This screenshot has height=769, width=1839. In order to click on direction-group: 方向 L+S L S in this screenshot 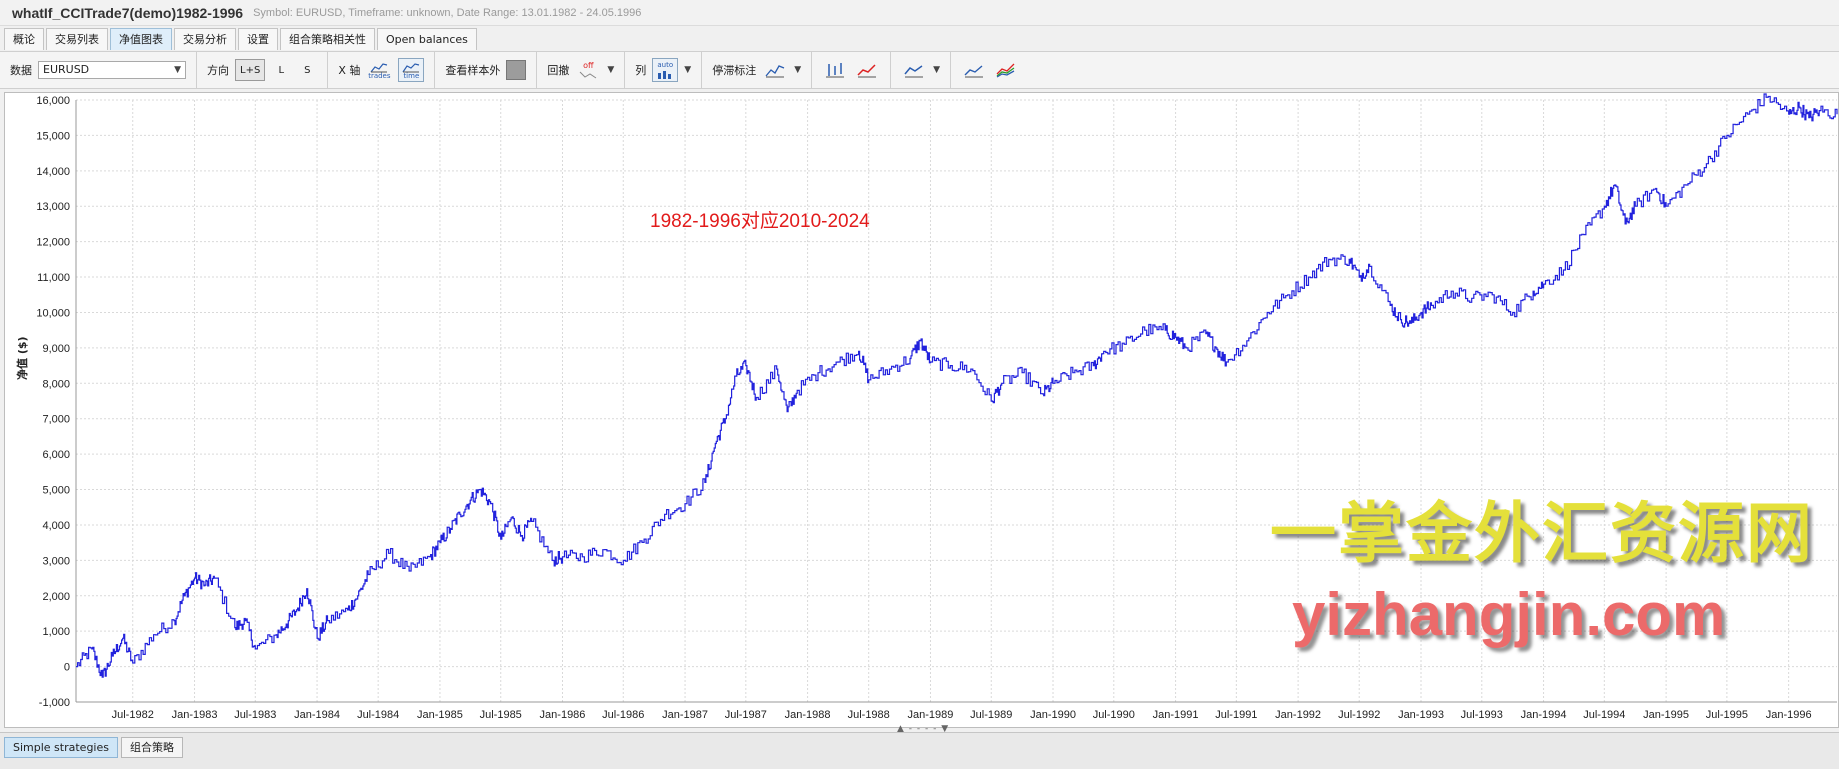, I will do `click(263, 70)`.